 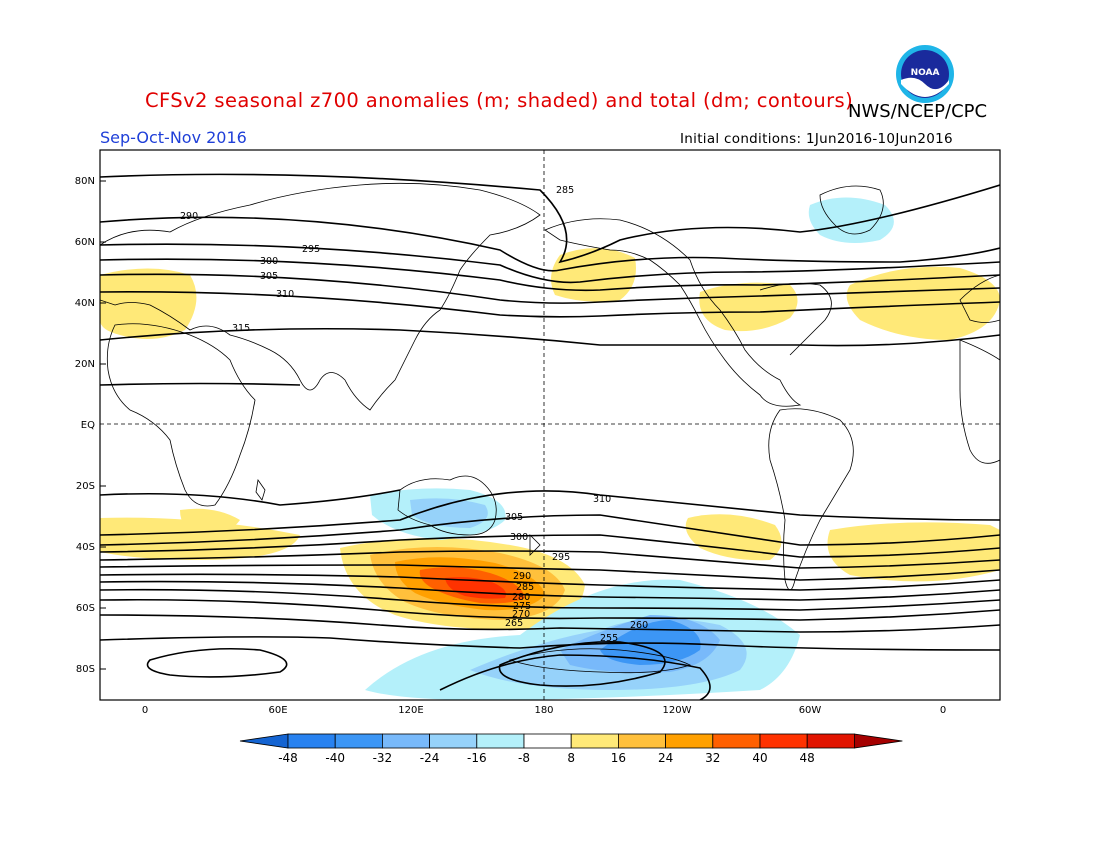 I want to click on lat-ticks, so click(x=103, y=425).